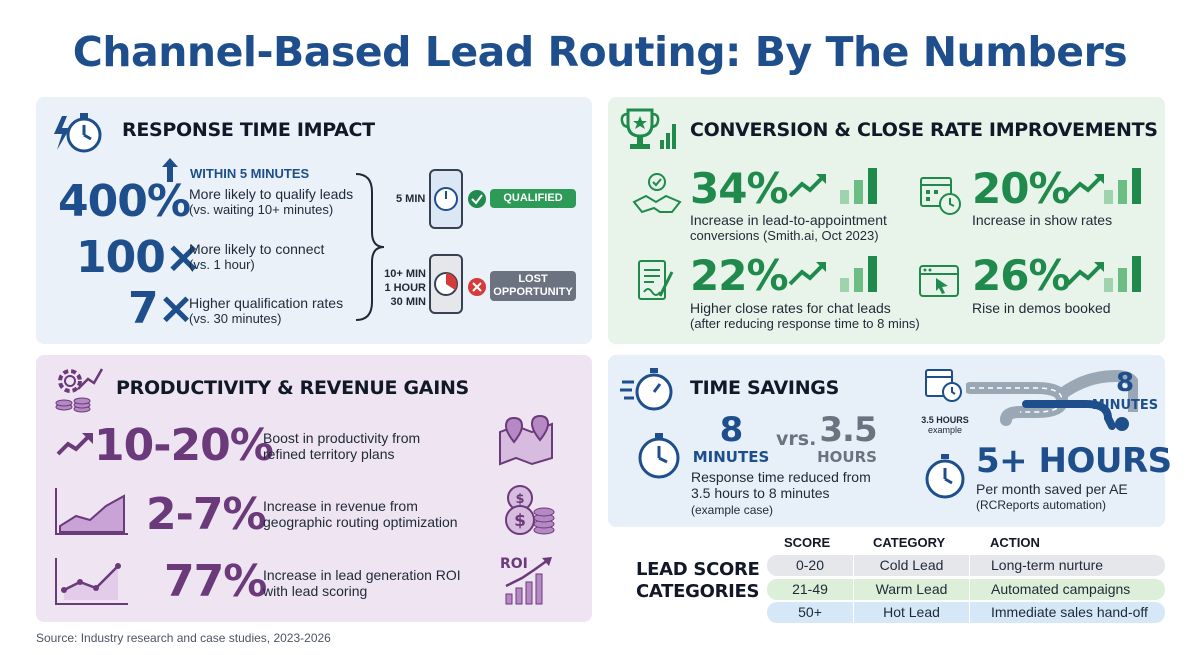 The width and height of the screenshot is (1200, 655). Describe the element at coordinates (810, 565) in the screenshot. I see `score-cell: 0-20` at that location.